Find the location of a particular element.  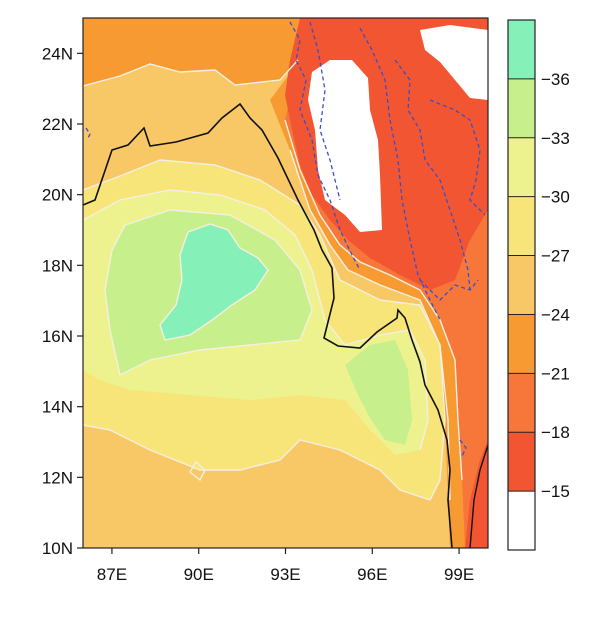

colorbar: −15 −18 −21 −24 −27 −30 −33 −36 is located at coordinates (538, 285).